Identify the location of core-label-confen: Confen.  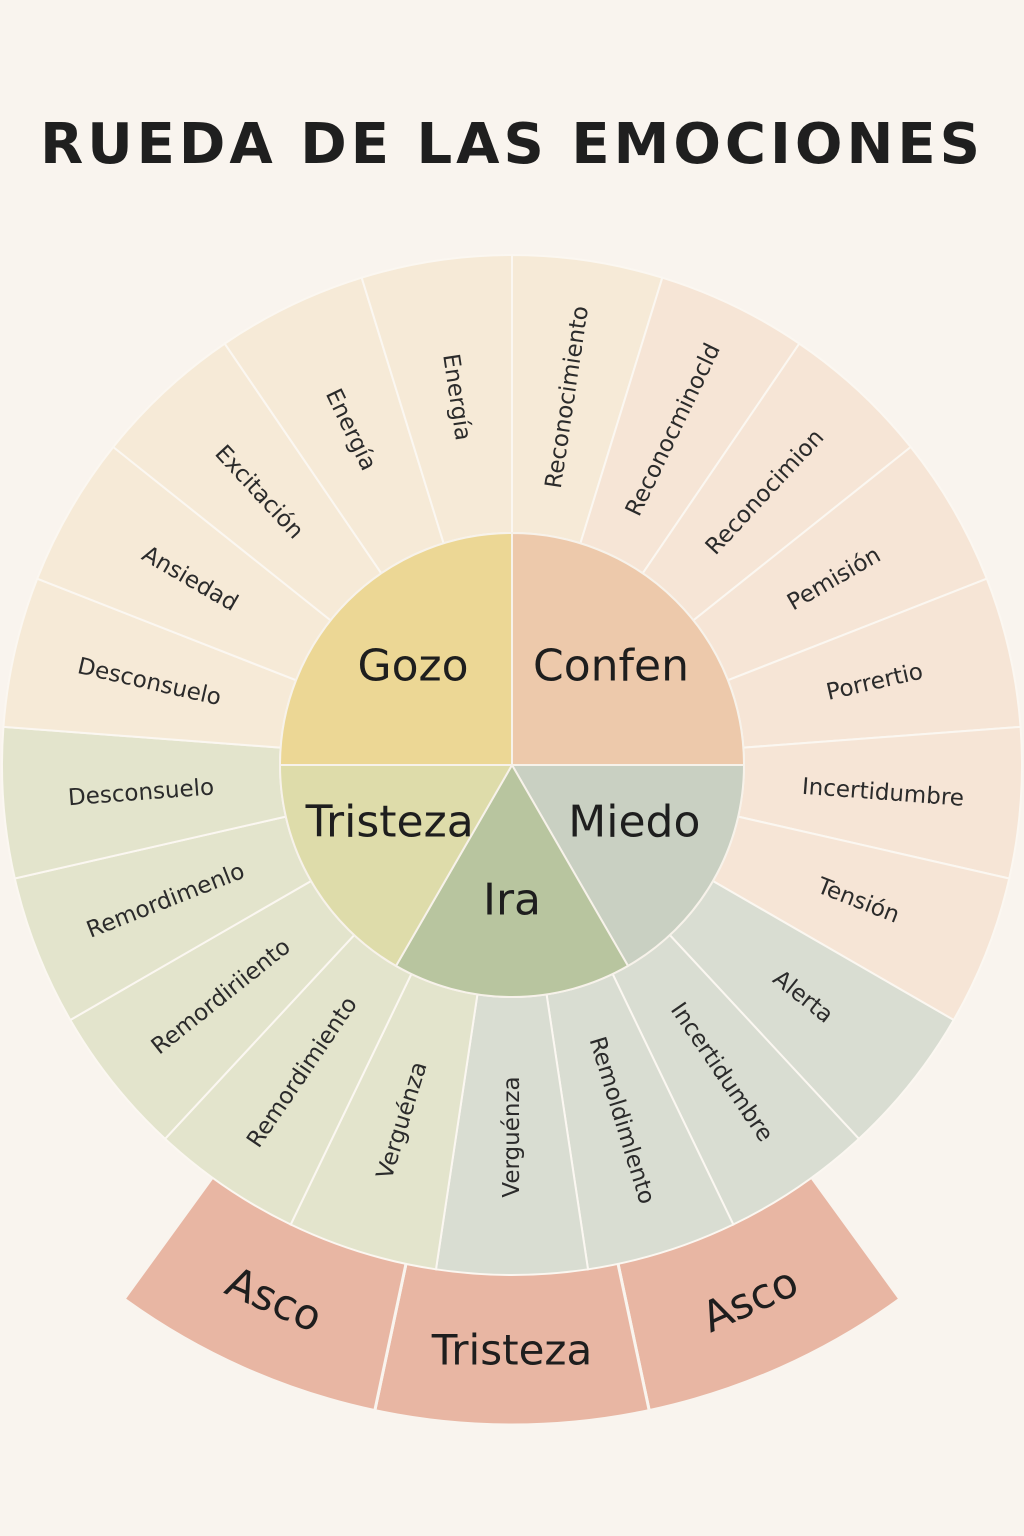
(611, 666).